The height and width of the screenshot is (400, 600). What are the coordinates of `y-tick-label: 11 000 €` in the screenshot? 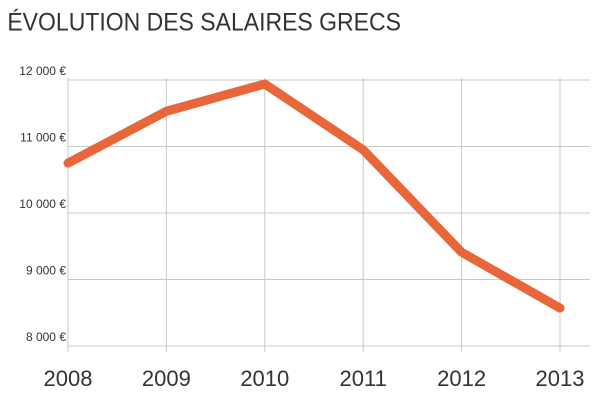 It's located at (43, 138).